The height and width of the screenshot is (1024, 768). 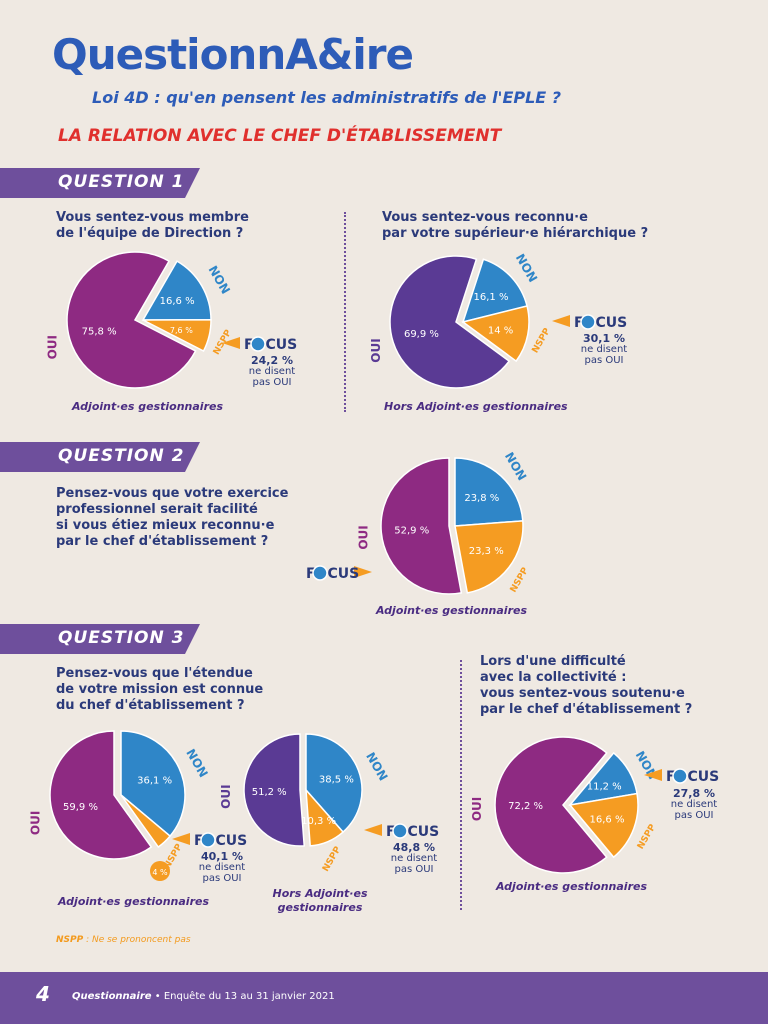 I want to click on q3c-focus-text: ne disent pas OUI, so click(x=694, y=810).